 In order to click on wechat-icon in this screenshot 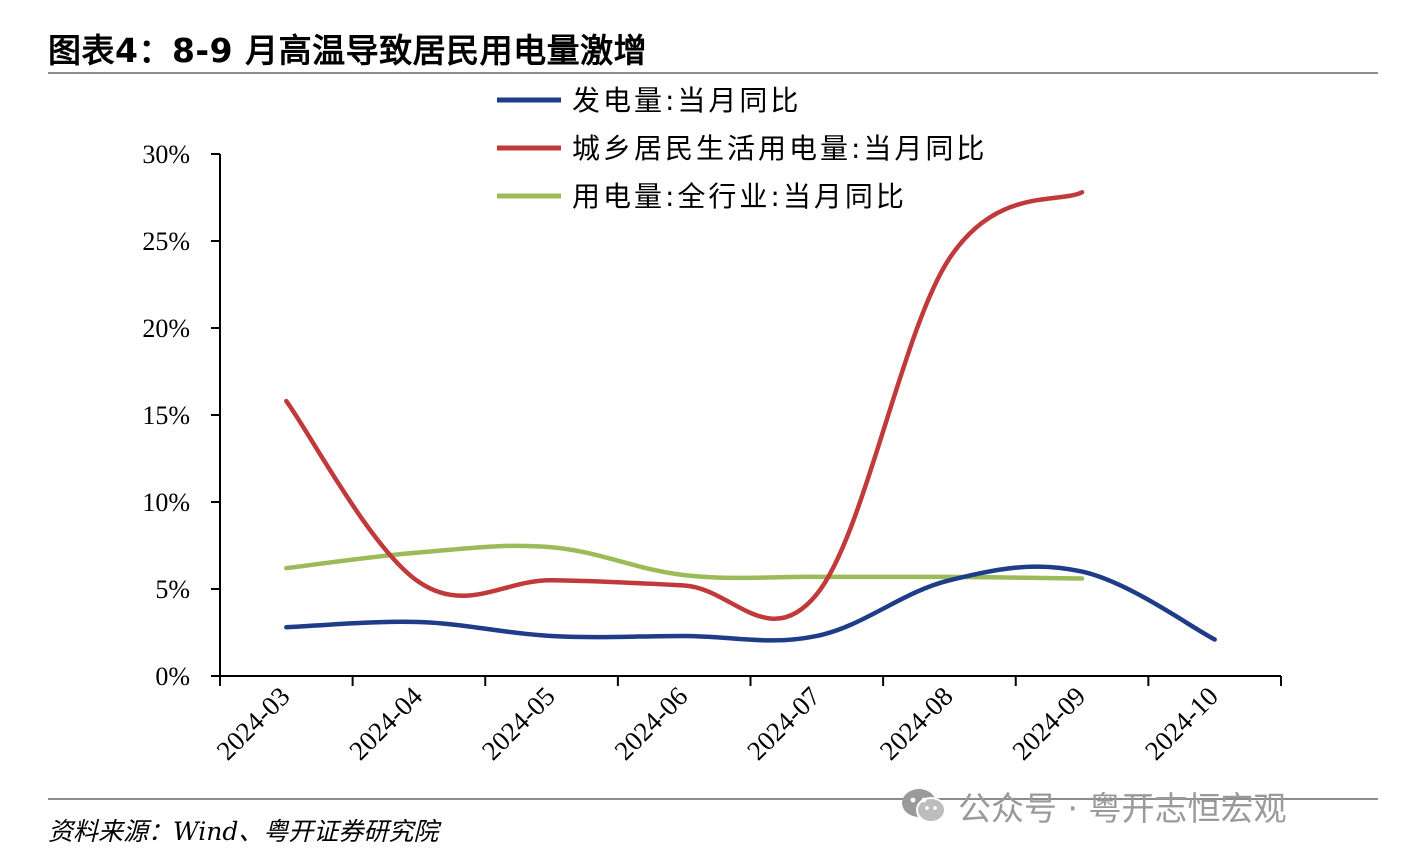, I will do `click(924, 806)`.